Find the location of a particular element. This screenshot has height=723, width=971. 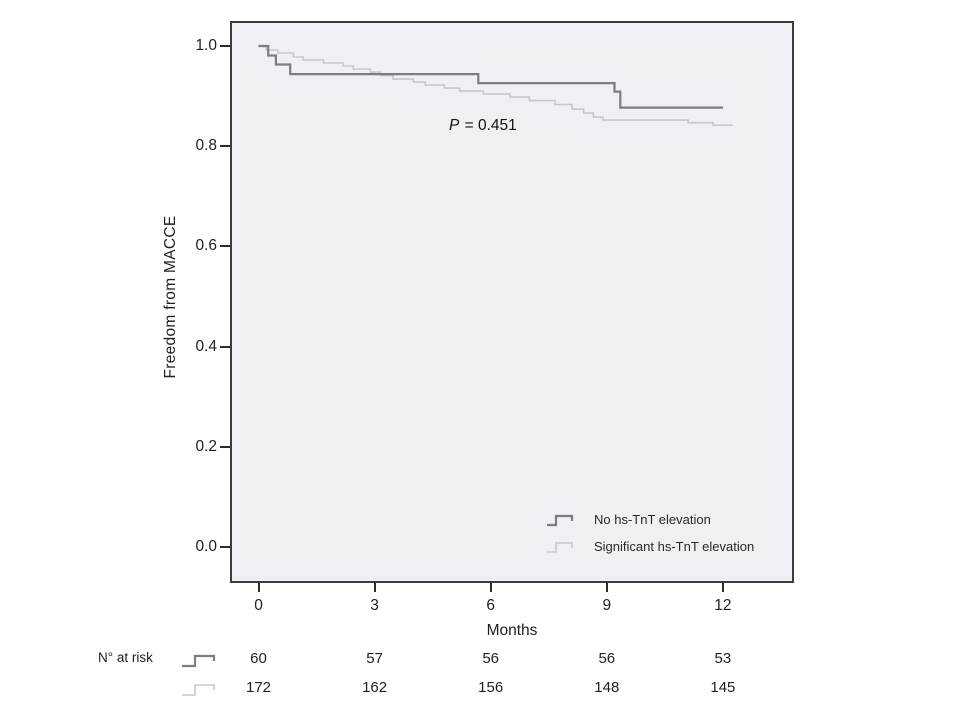

risk-count: 148 is located at coordinates (607, 687).